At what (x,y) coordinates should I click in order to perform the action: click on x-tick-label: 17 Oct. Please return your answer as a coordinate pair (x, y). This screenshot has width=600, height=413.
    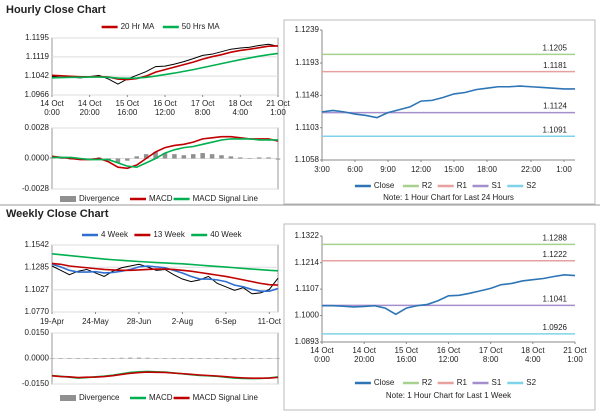
    Looking at the image, I should click on (491, 350).